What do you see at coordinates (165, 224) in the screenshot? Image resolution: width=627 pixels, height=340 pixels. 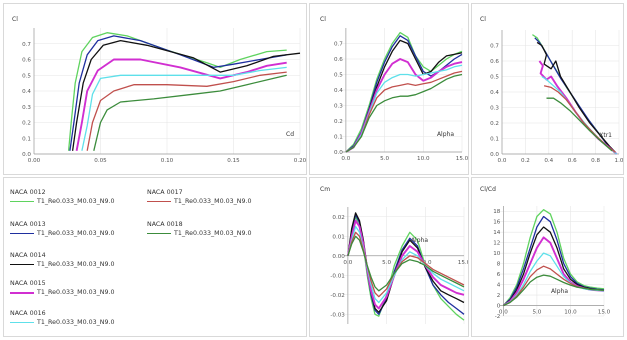 I see `legend-foil-name: NACA 0018` at bounding box center [165, 224].